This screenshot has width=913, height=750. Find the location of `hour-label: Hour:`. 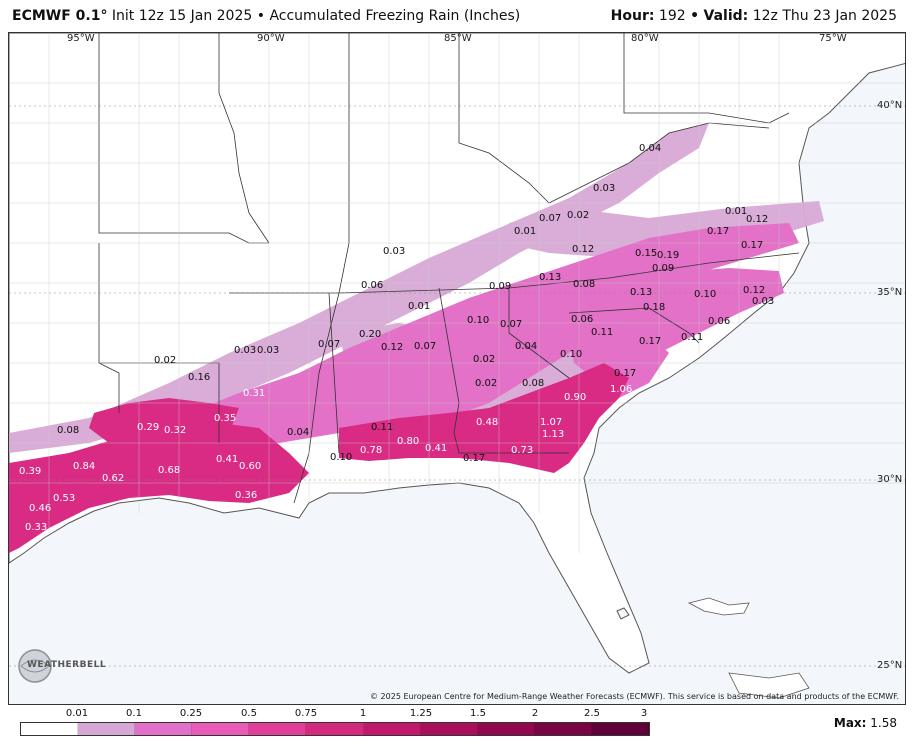

hour-label: Hour: is located at coordinates (632, 16).